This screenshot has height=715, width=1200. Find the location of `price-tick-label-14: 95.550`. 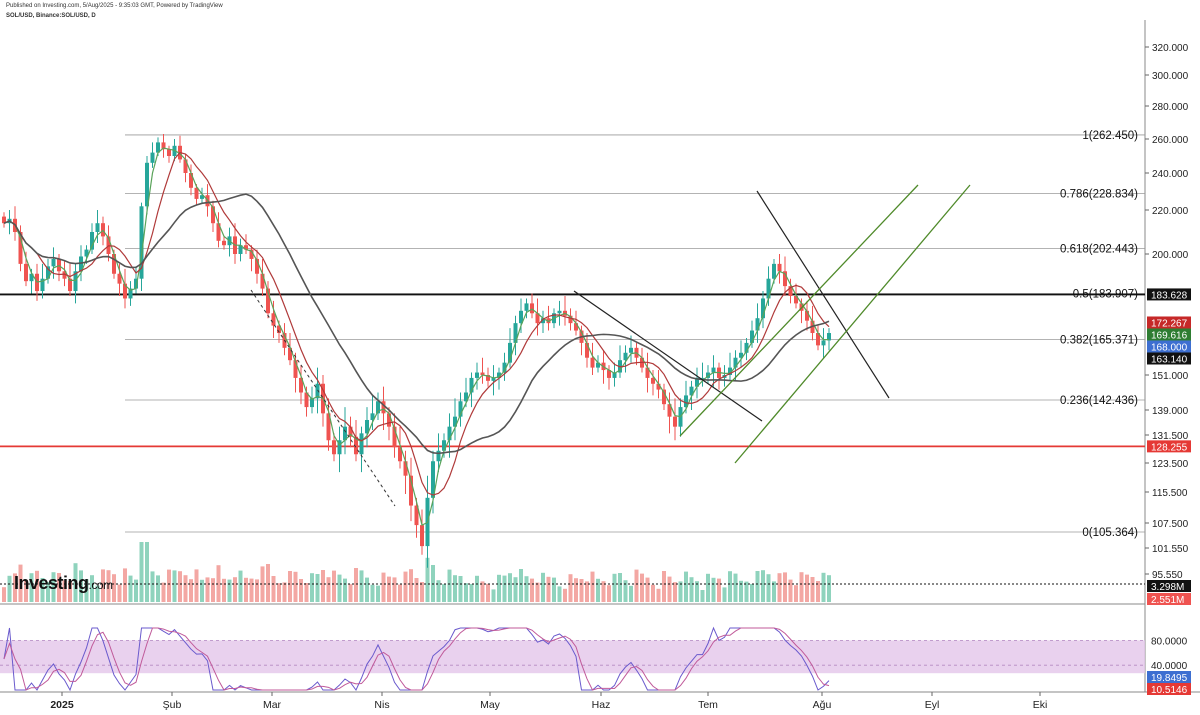

price-tick-label-14: 95.550 is located at coordinates (1167, 575).